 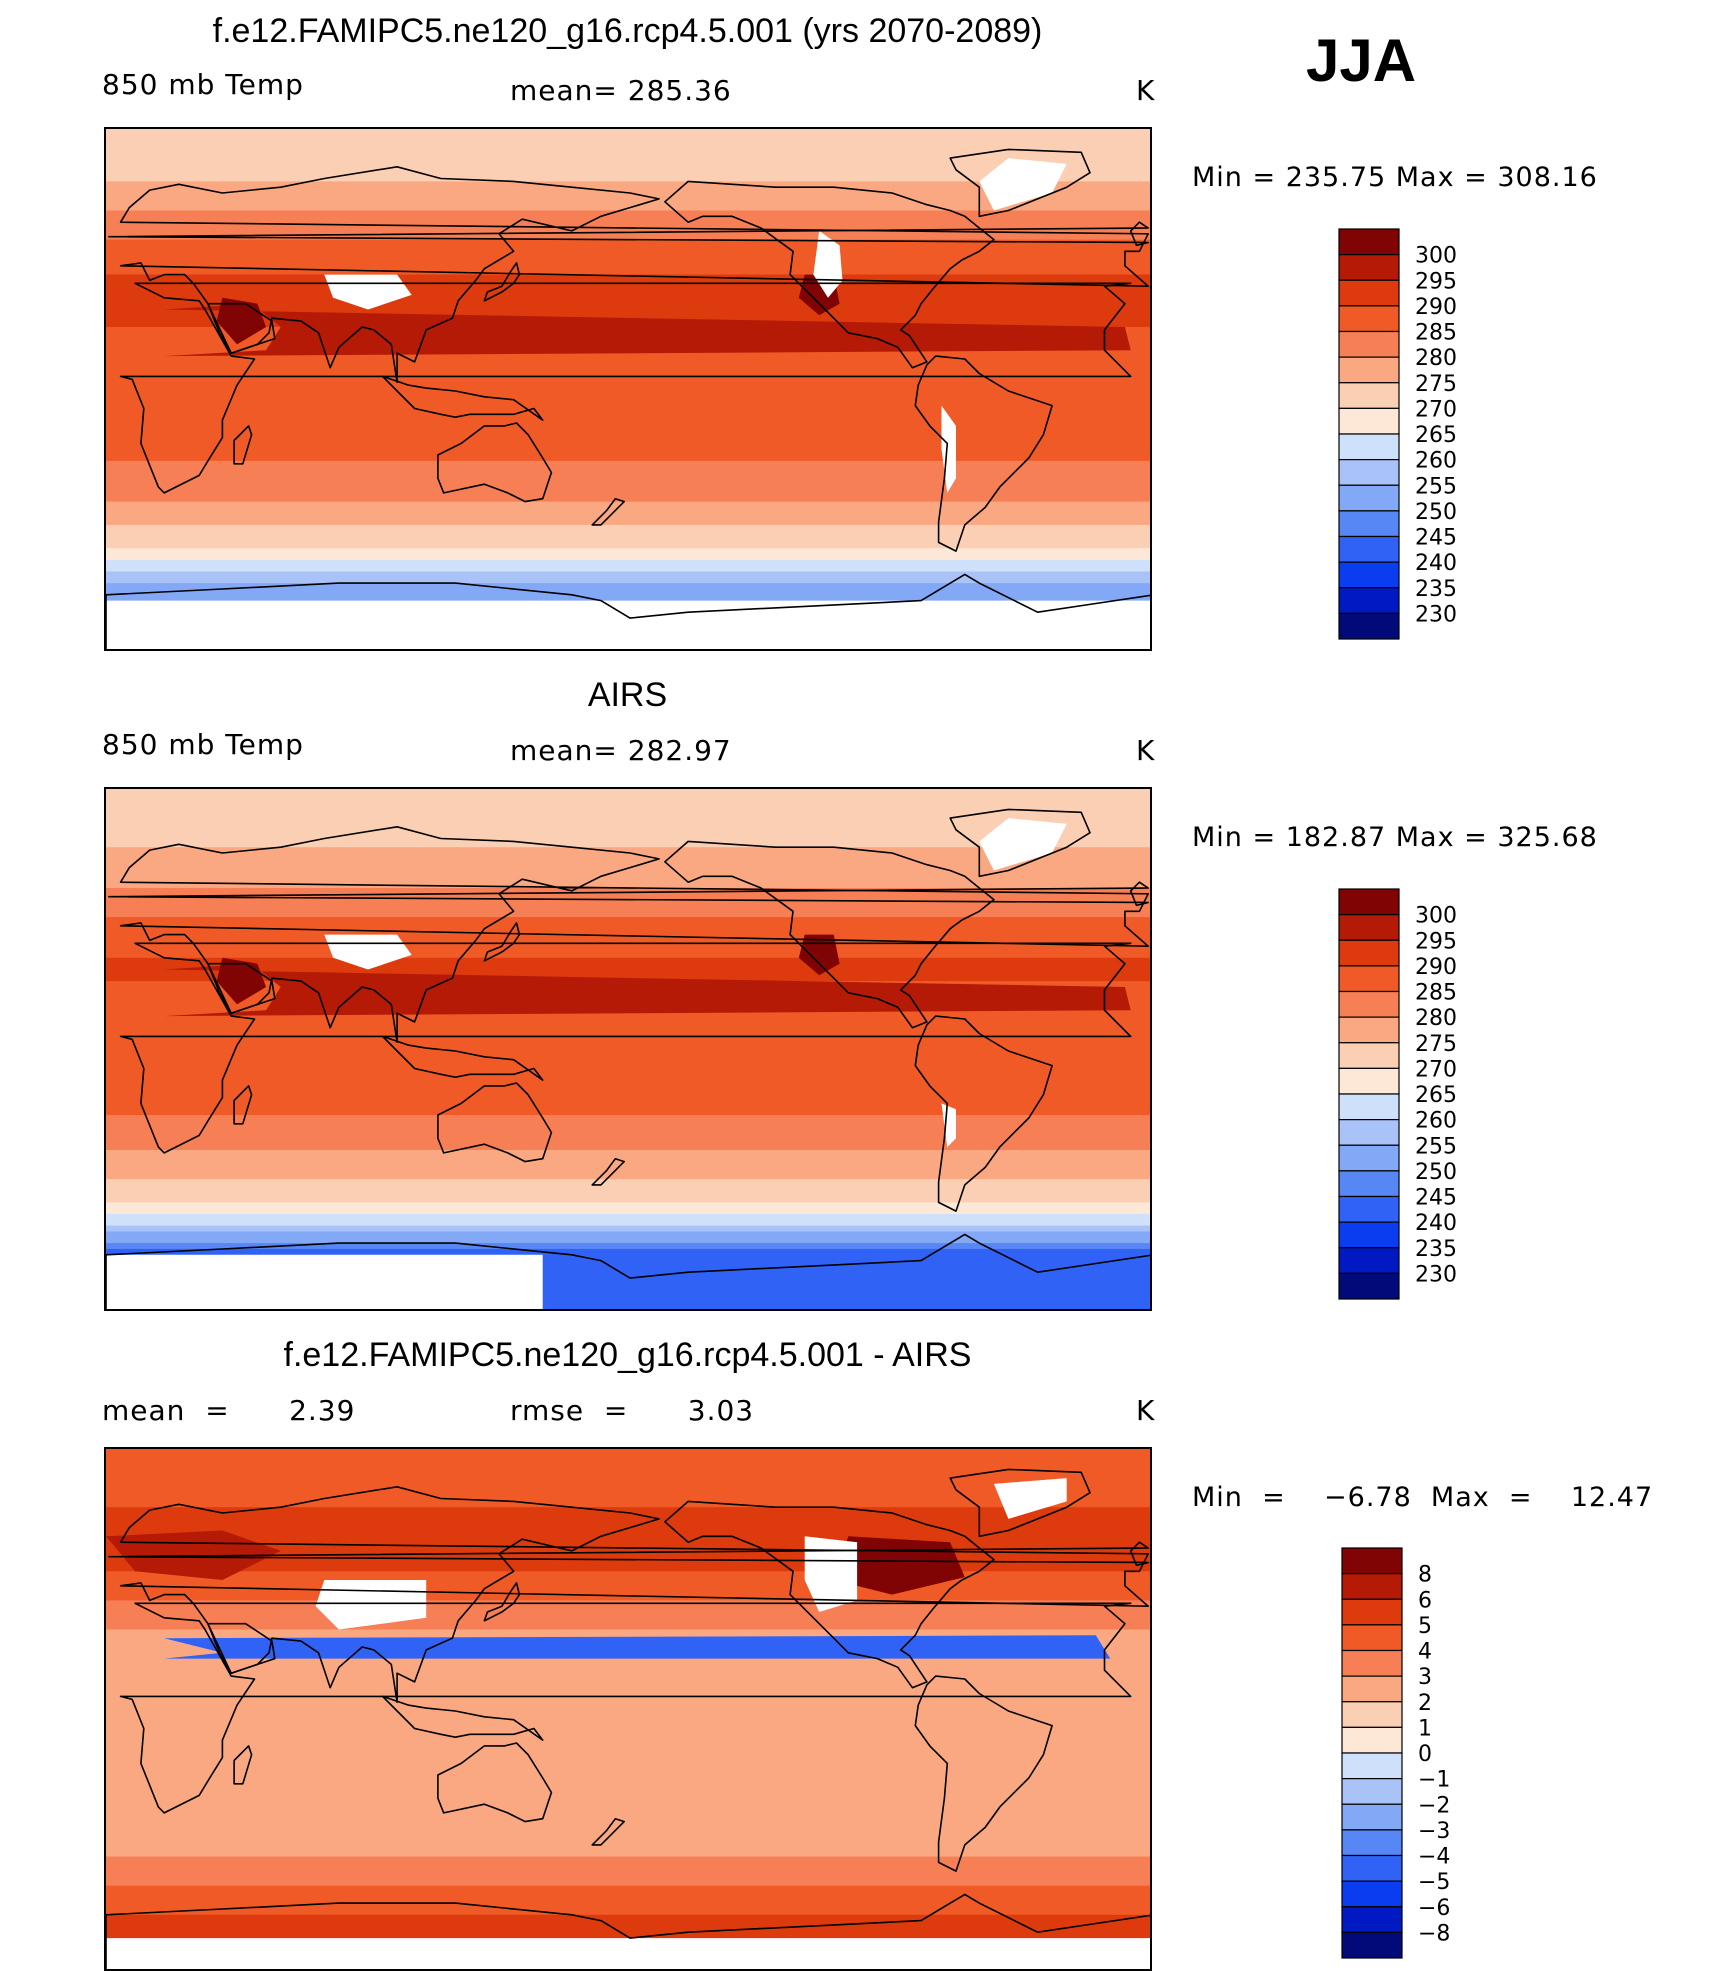 I want to click on coastline-samerica, so click(x=983, y=1773).